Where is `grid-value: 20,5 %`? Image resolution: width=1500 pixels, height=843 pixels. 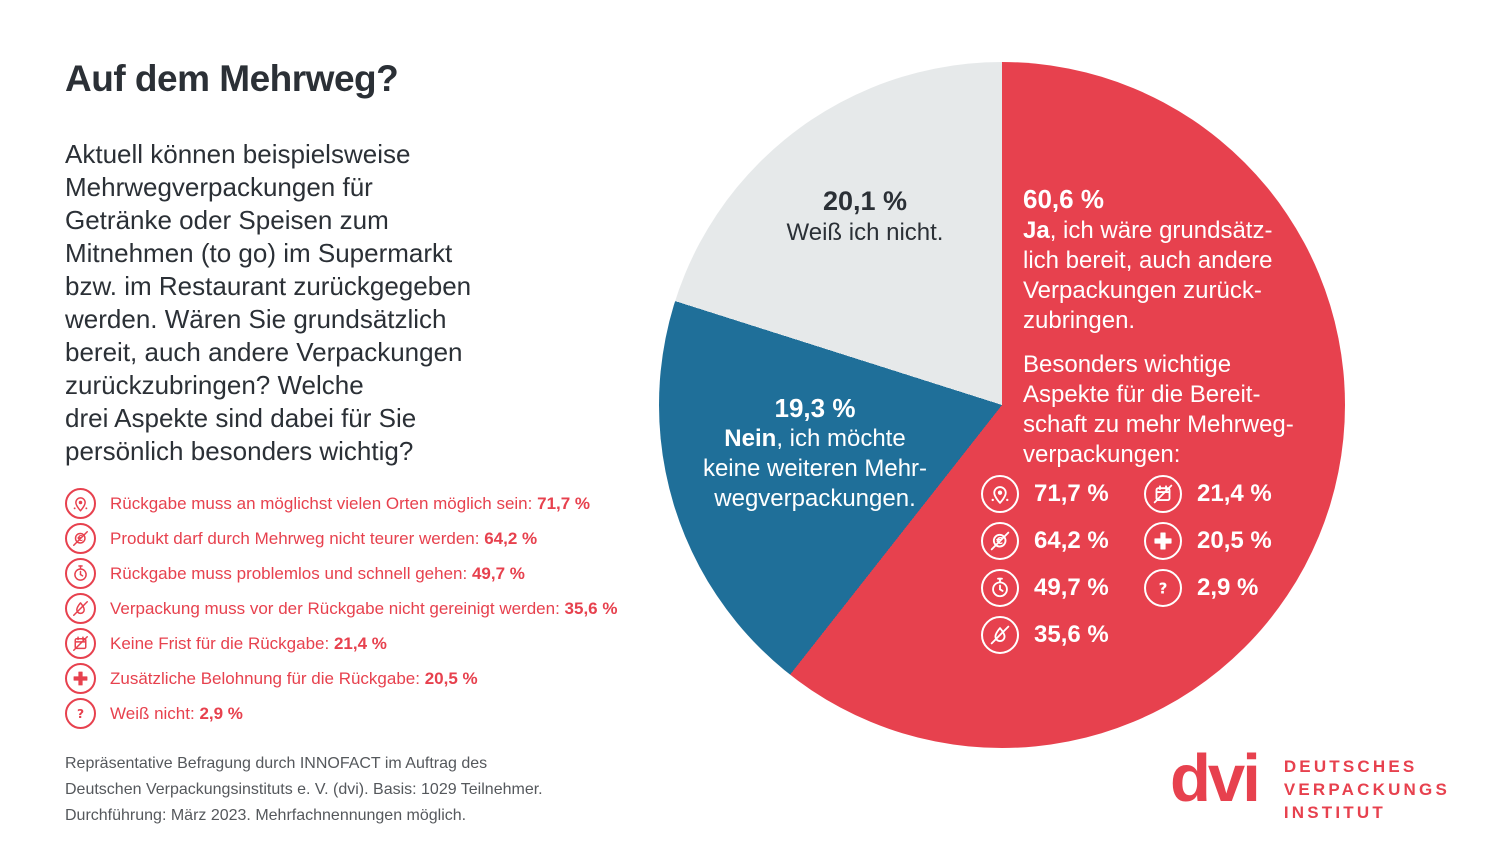 grid-value: 20,5 % is located at coordinates (1234, 540).